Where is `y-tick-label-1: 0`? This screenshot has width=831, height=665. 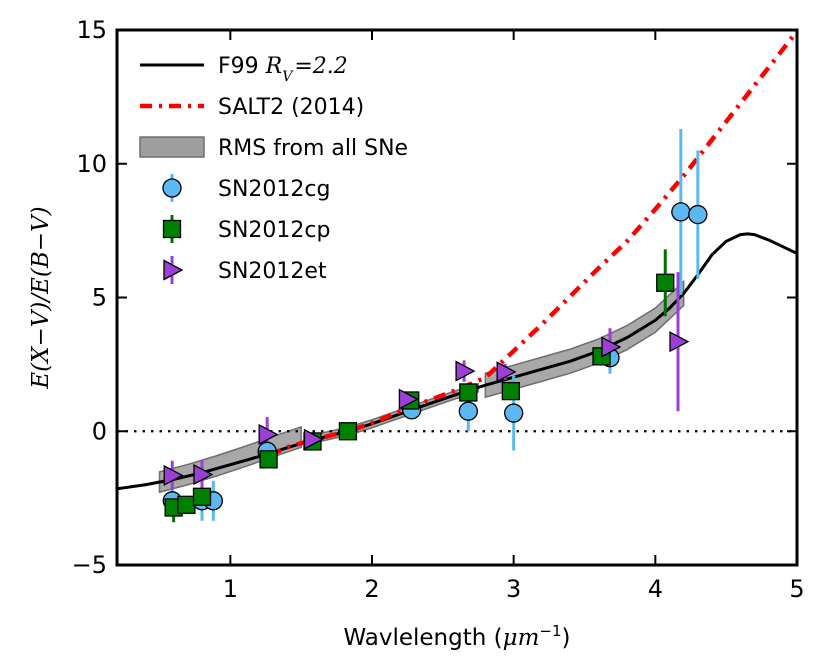
y-tick-label-1: 0 is located at coordinates (99, 431).